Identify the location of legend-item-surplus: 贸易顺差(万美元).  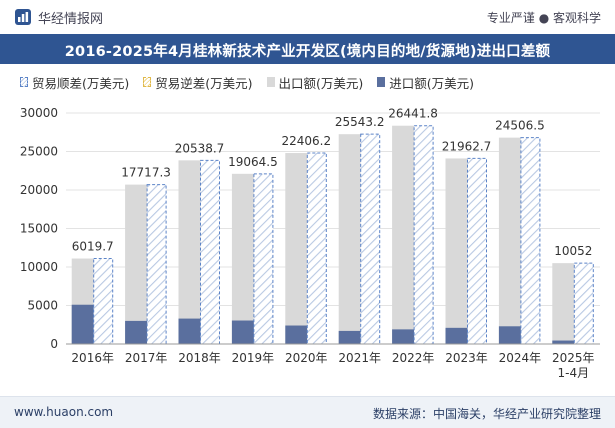
(74, 82).